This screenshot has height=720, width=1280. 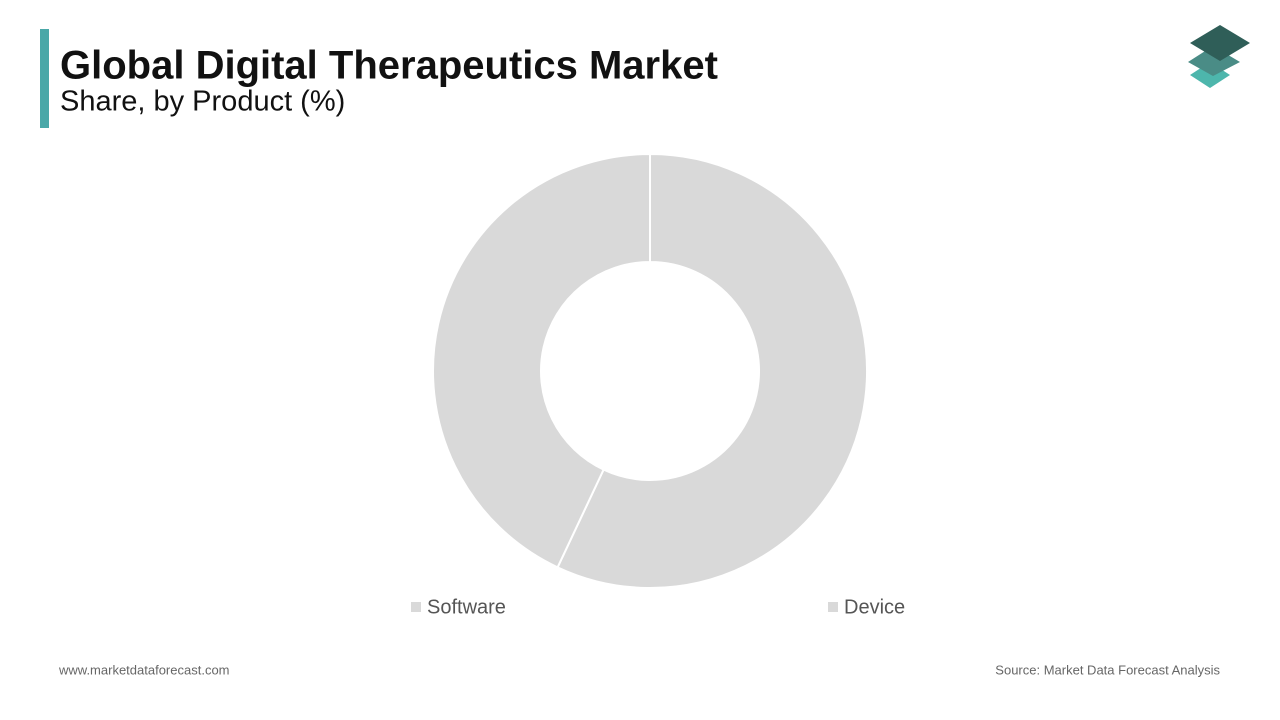 I want to click on source: Source: Market Data Forecast Analysis, so click(x=1107, y=669).